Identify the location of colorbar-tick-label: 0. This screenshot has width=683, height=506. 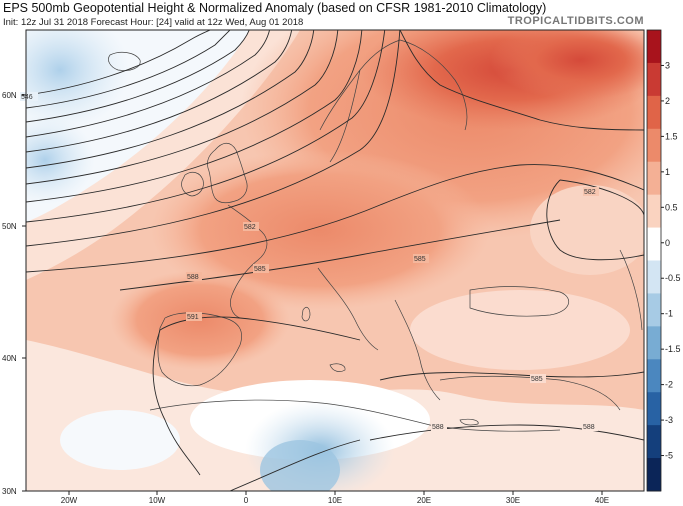
(667, 243).